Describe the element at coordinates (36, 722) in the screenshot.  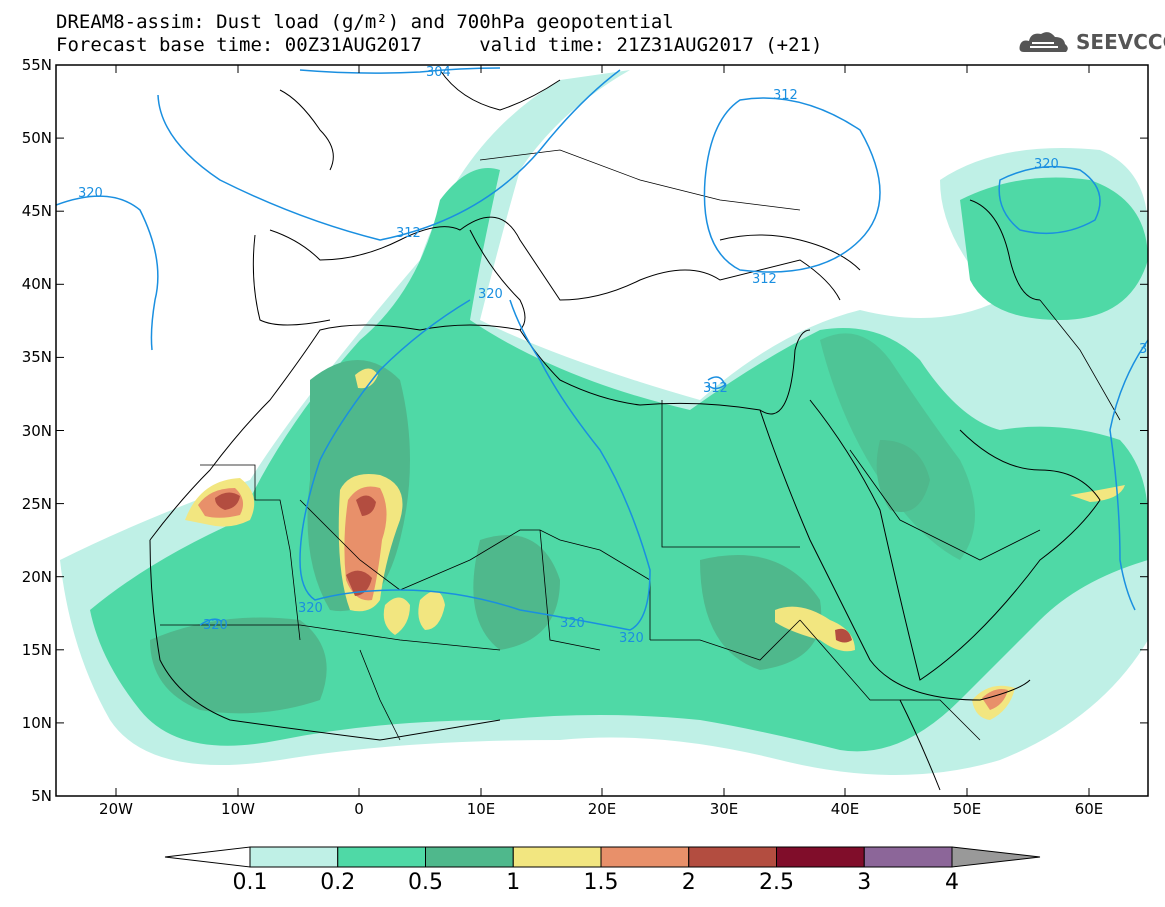
I see `latitude-label: 10N` at that location.